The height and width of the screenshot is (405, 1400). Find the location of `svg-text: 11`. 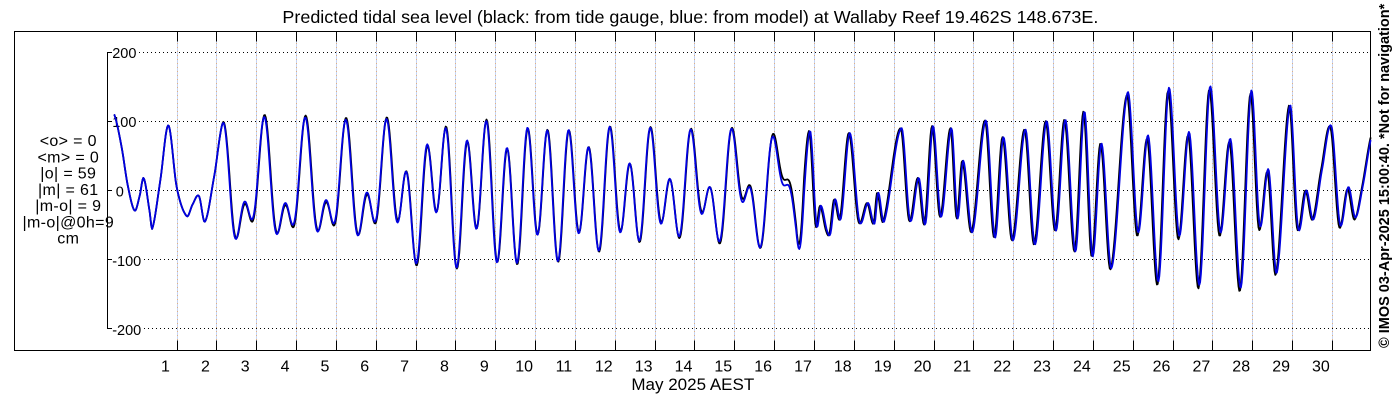

svg-text: 11 is located at coordinates (564, 366).